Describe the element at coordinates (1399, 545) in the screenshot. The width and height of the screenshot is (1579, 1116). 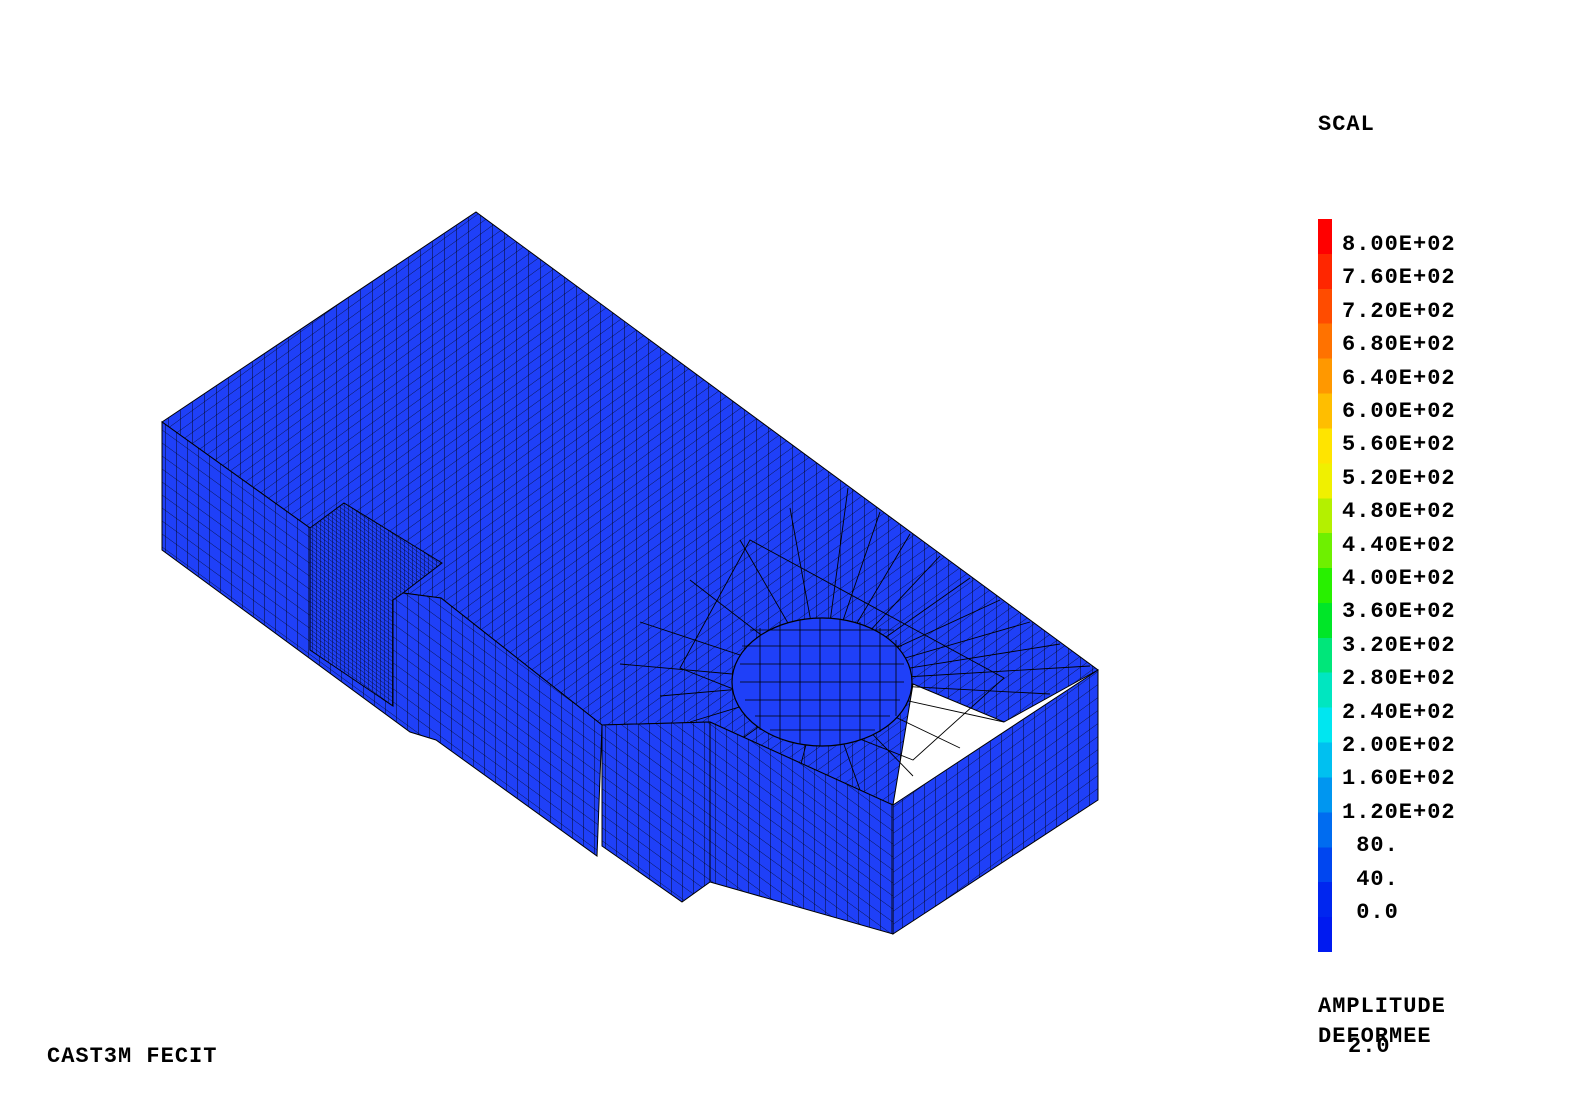
I see `color-scale-label: 4.40E+02` at that location.